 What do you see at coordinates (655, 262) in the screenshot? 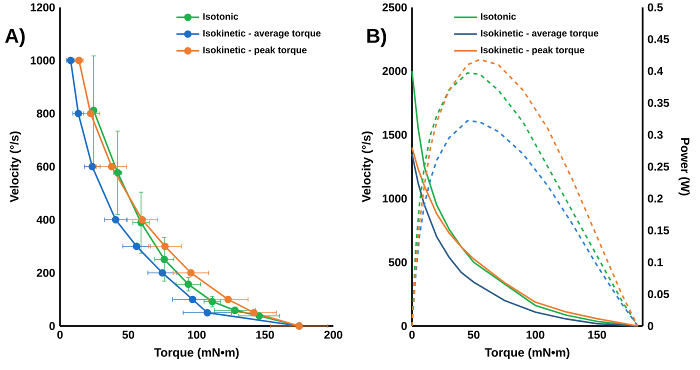
I see `y2-tick-label: 0.1` at bounding box center [655, 262].